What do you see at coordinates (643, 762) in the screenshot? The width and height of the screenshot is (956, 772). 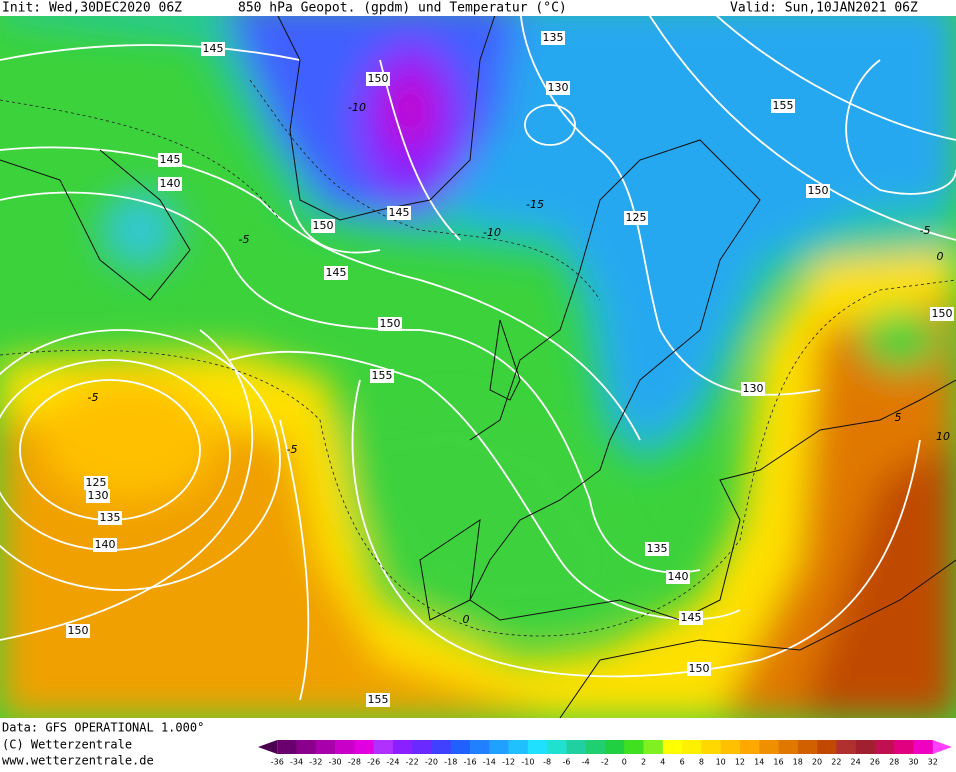 I see `colorbar-label: 2` at bounding box center [643, 762].